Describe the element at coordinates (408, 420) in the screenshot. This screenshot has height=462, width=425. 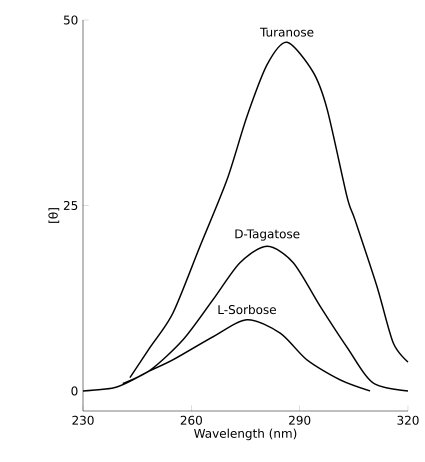
I see `x-tick-label: 320` at that location.